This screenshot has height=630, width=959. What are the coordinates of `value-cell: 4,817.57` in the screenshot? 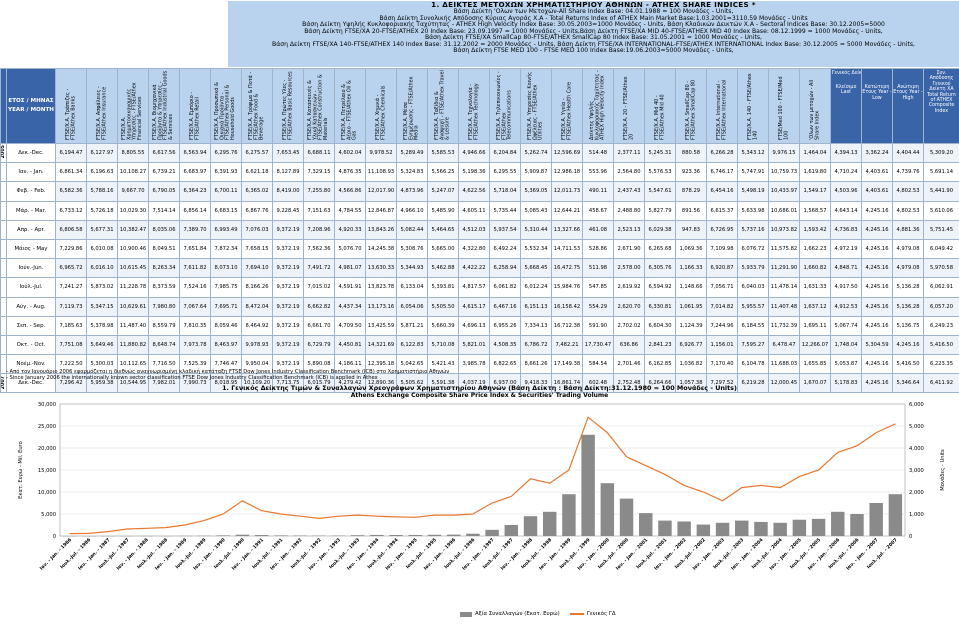 It's located at (474, 287).